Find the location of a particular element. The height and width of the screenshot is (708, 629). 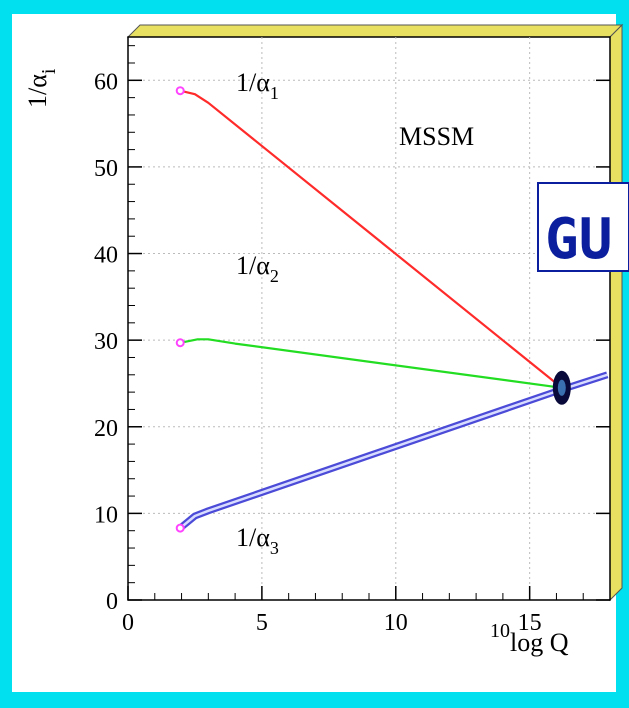

series-label-3: 1/α3 is located at coordinates (257, 540).